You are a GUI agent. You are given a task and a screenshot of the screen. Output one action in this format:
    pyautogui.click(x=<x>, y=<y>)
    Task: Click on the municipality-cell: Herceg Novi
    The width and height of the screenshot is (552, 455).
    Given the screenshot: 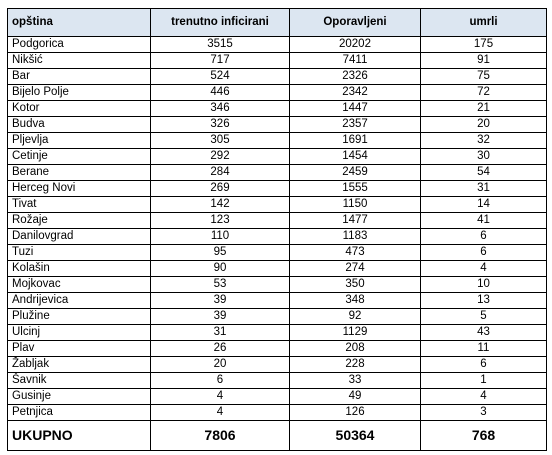 What is the action you would take?
    pyautogui.click(x=79, y=188)
    